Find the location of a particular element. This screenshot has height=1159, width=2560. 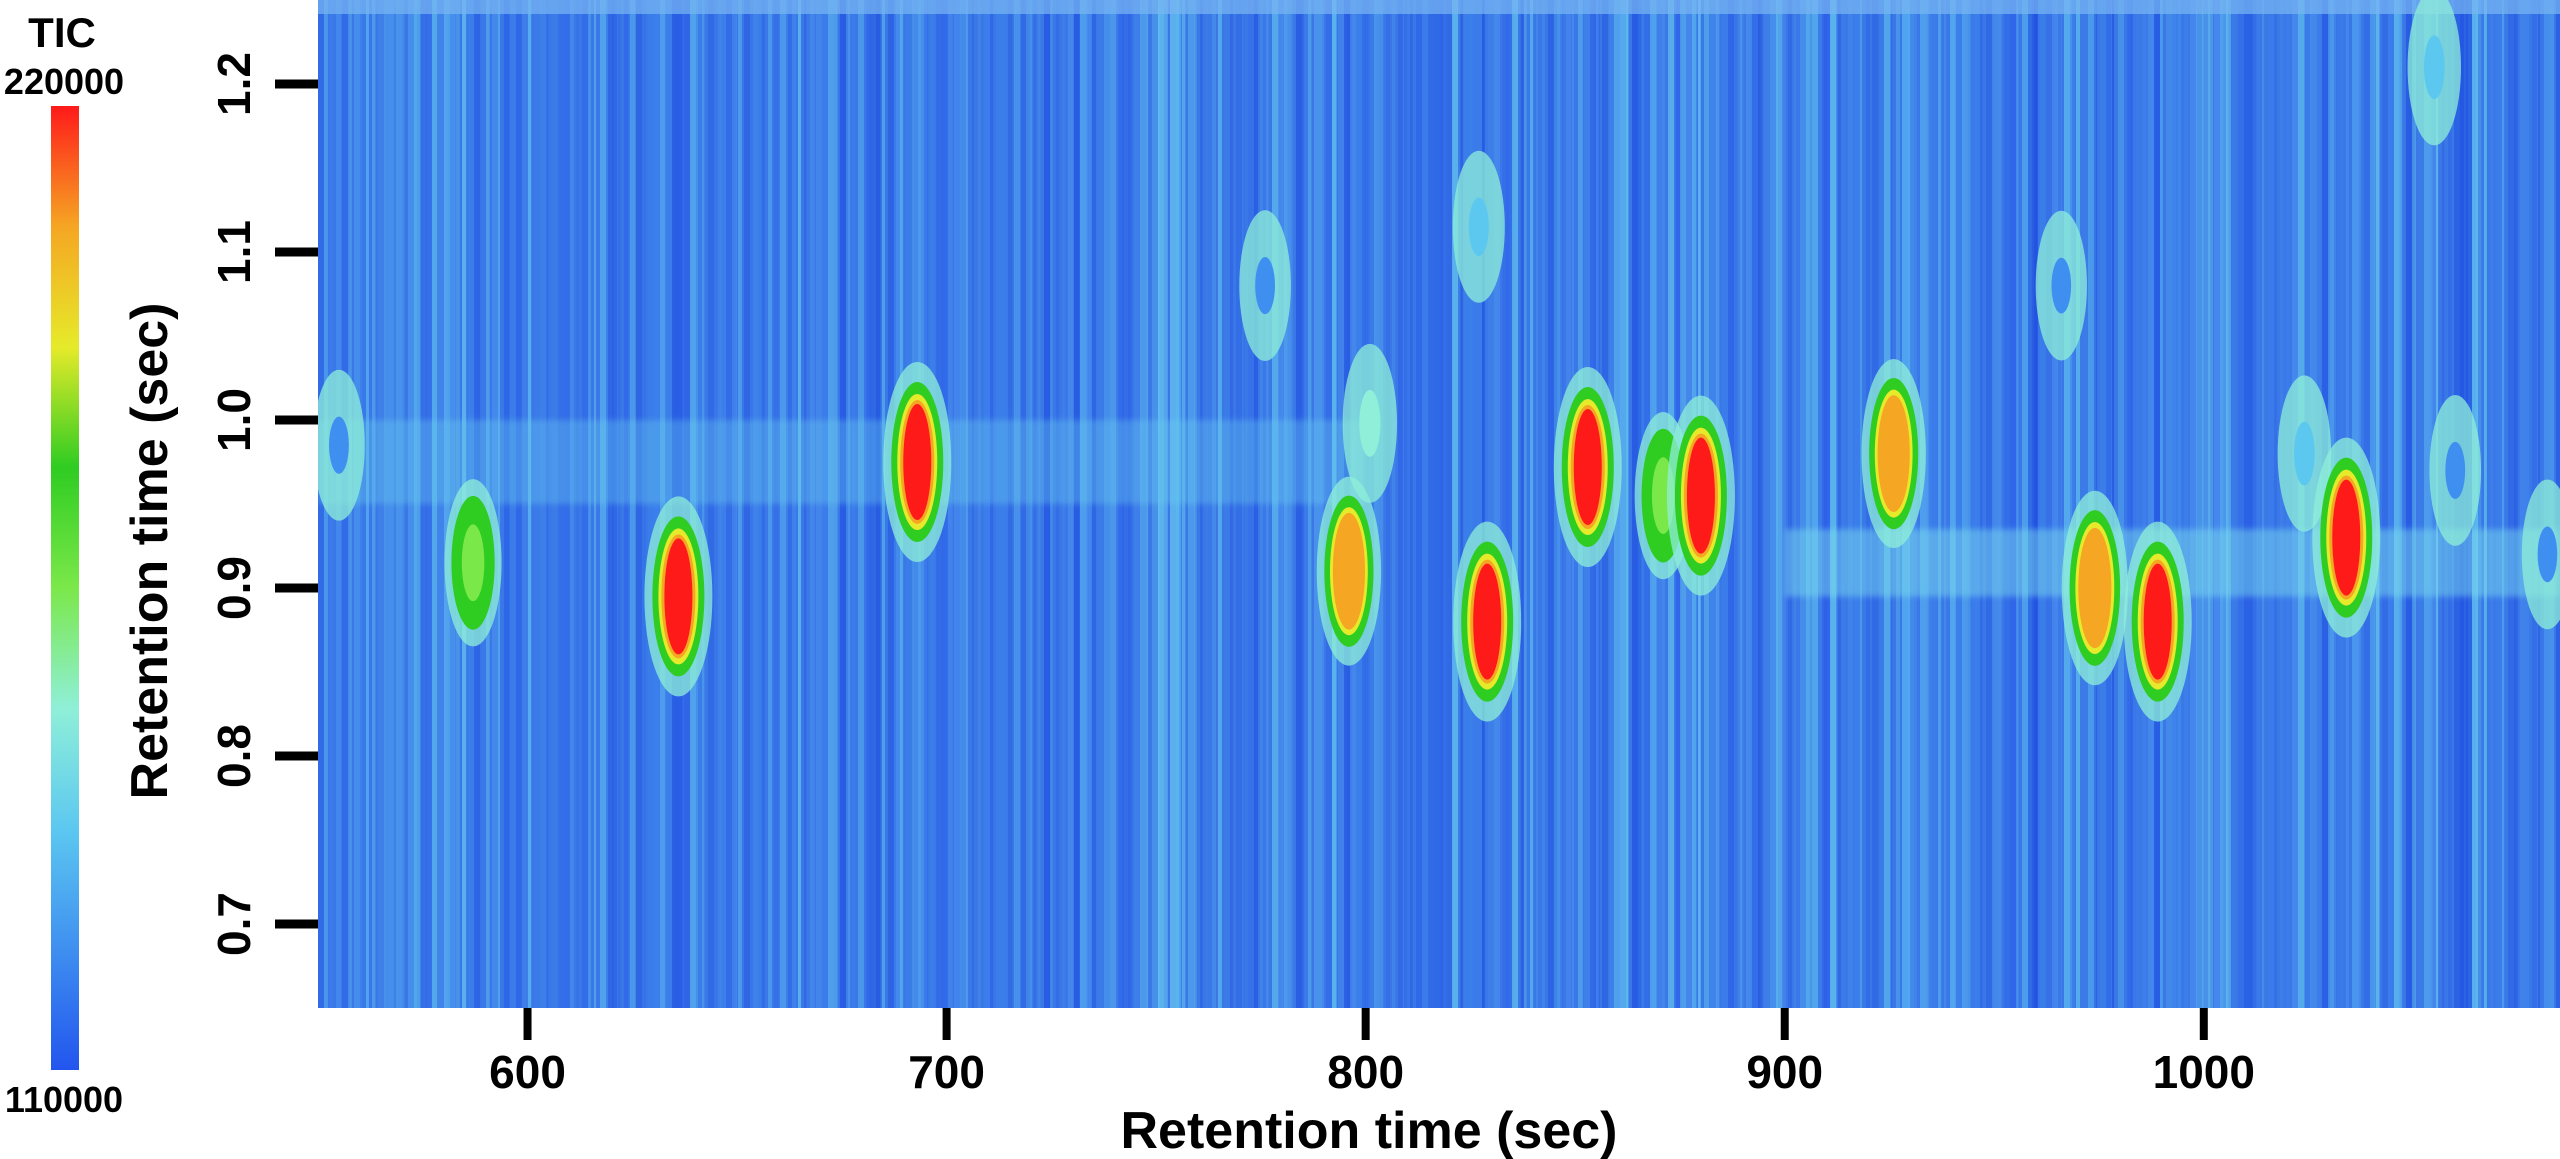

x-axis: 600 700 800 900 1000 is located at coordinates (1372, 1053).